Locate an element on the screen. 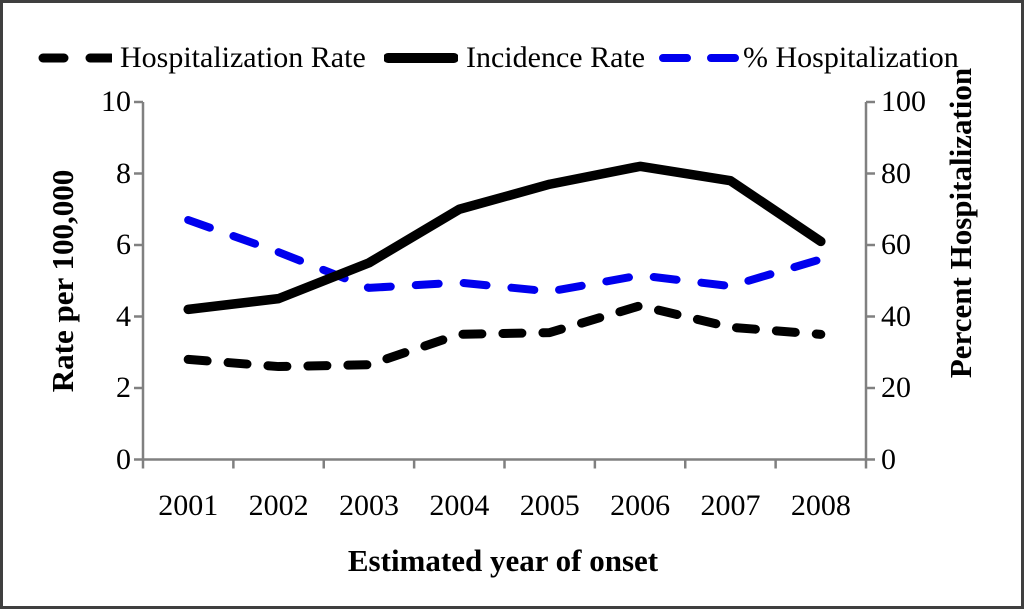 This screenshot has width=1024, height=609. right-axis-tick-label: 100 is located at coordinates (903, 101).